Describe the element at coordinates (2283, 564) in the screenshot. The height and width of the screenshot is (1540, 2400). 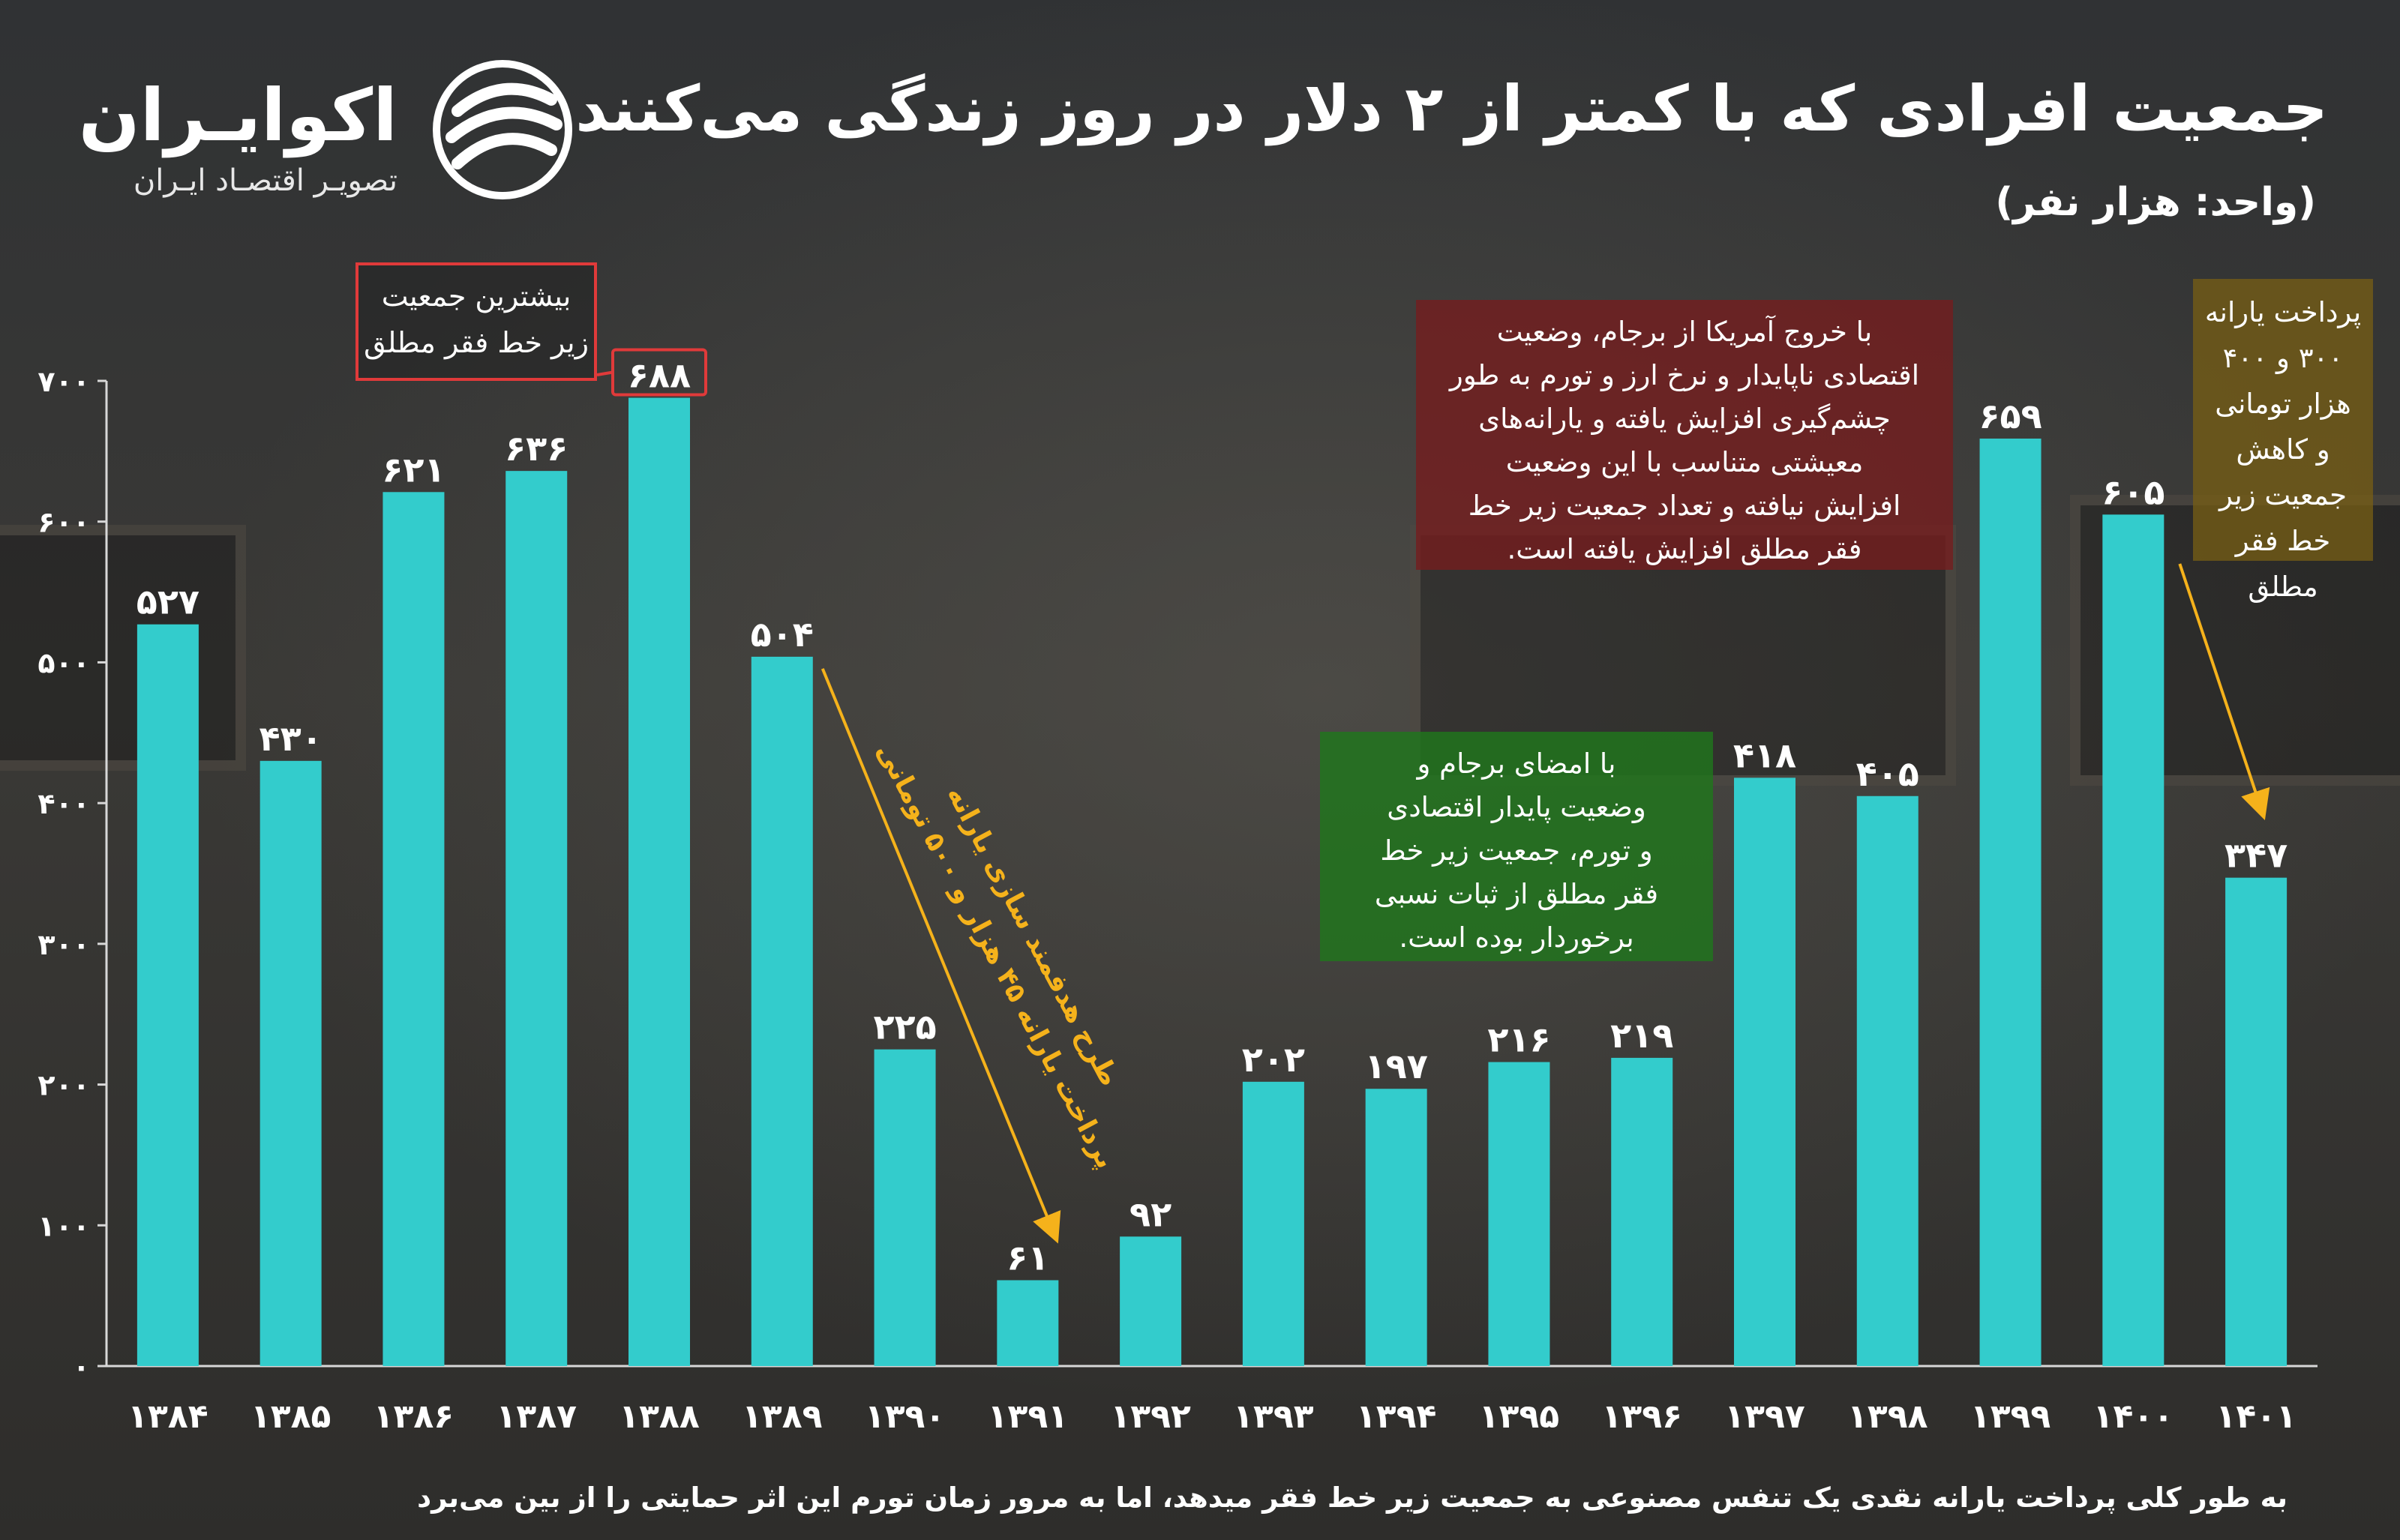
I see `gold-note-line-6: خط فقر مطلق` at that location.